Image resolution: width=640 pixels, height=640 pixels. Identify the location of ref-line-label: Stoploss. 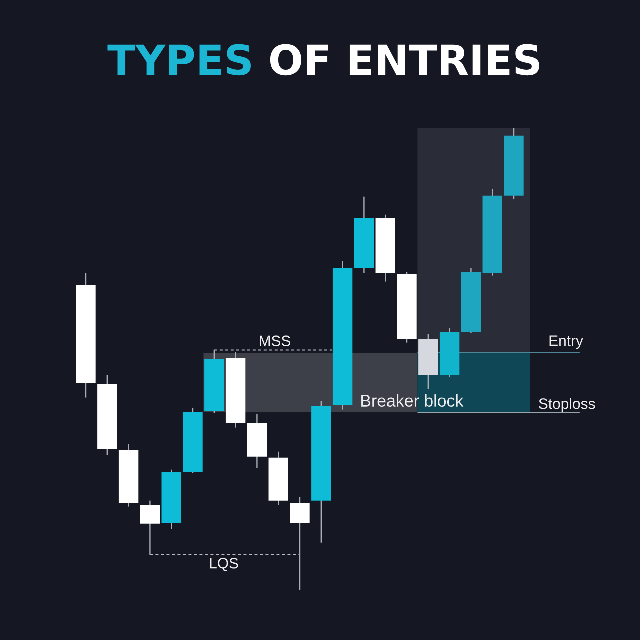
(567, 405).